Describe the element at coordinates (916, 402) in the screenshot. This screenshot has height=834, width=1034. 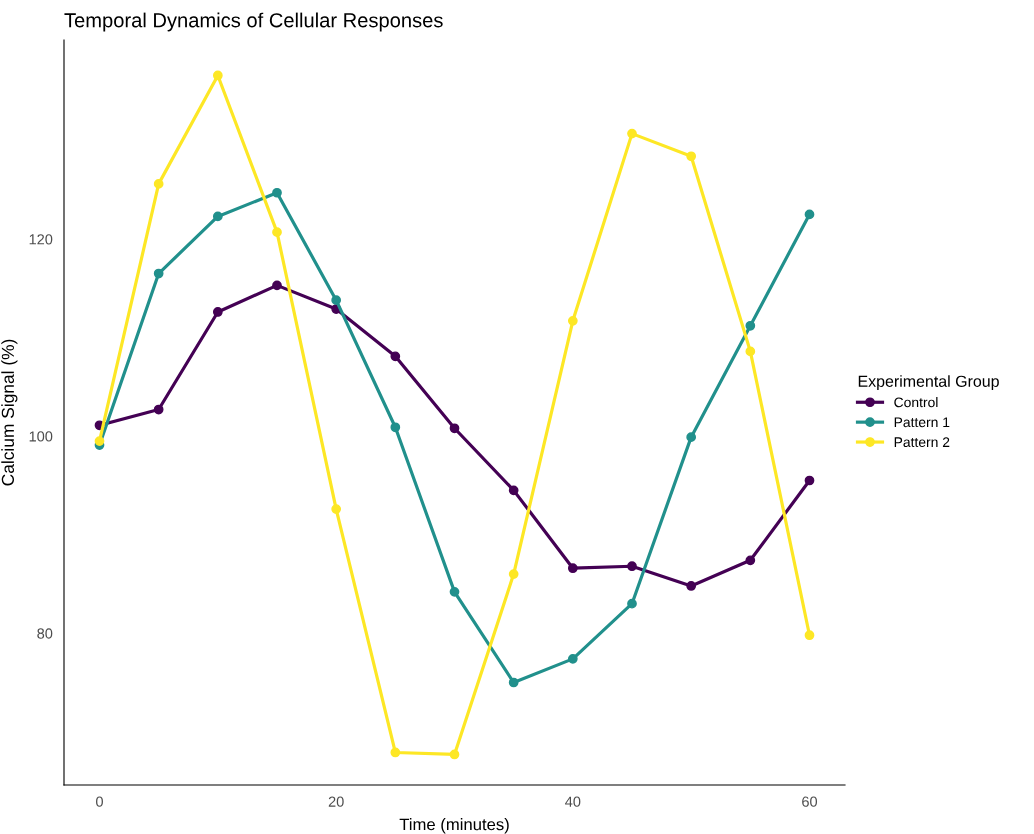
I see `legend-label: Control` at that location.